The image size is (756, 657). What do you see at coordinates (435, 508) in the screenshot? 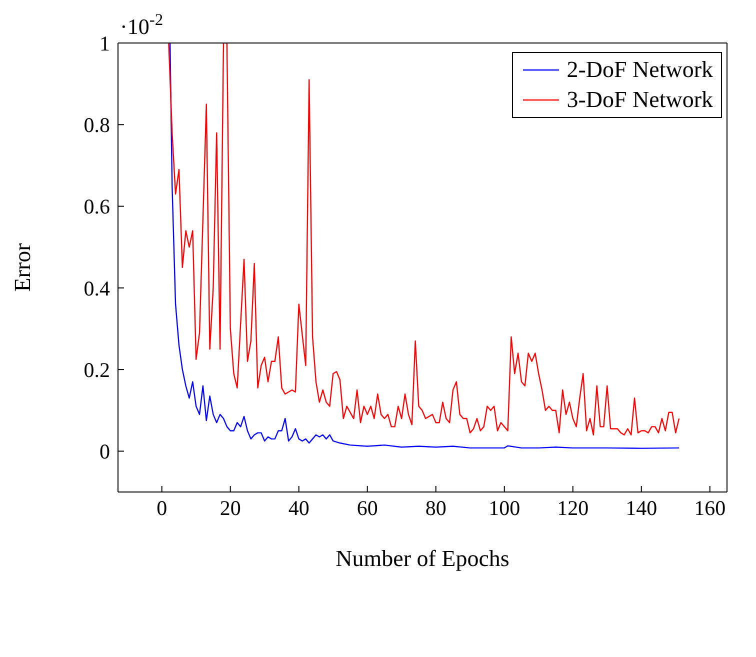
I see `x-tick-label: 80` at bounding box center [435, 508].